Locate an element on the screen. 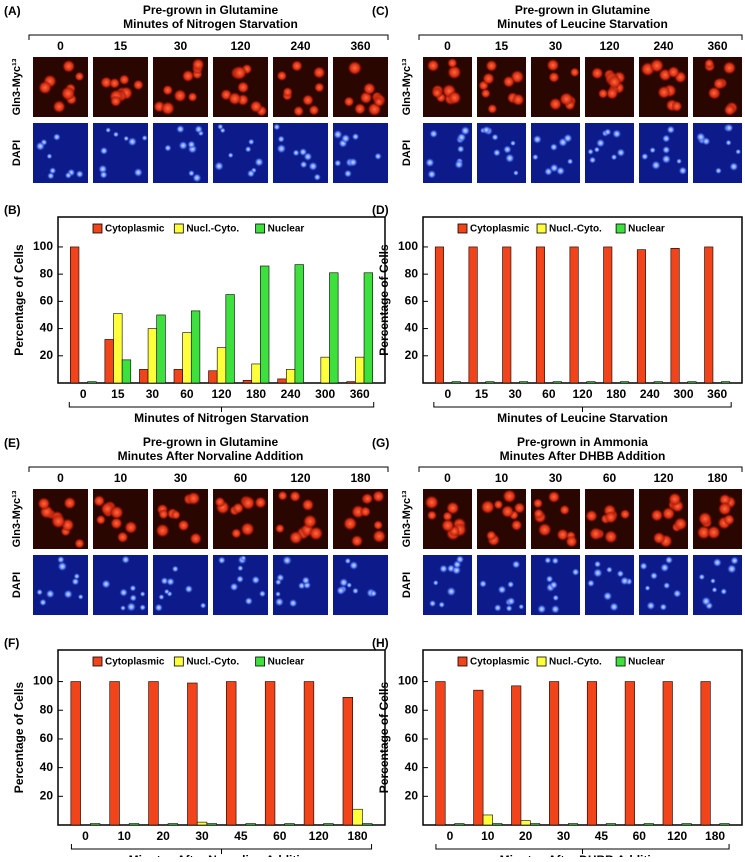 Image resolution: width=745 pixels, height=862 pixels. y-tick-label: 60 is located at coordinates (412, 301).